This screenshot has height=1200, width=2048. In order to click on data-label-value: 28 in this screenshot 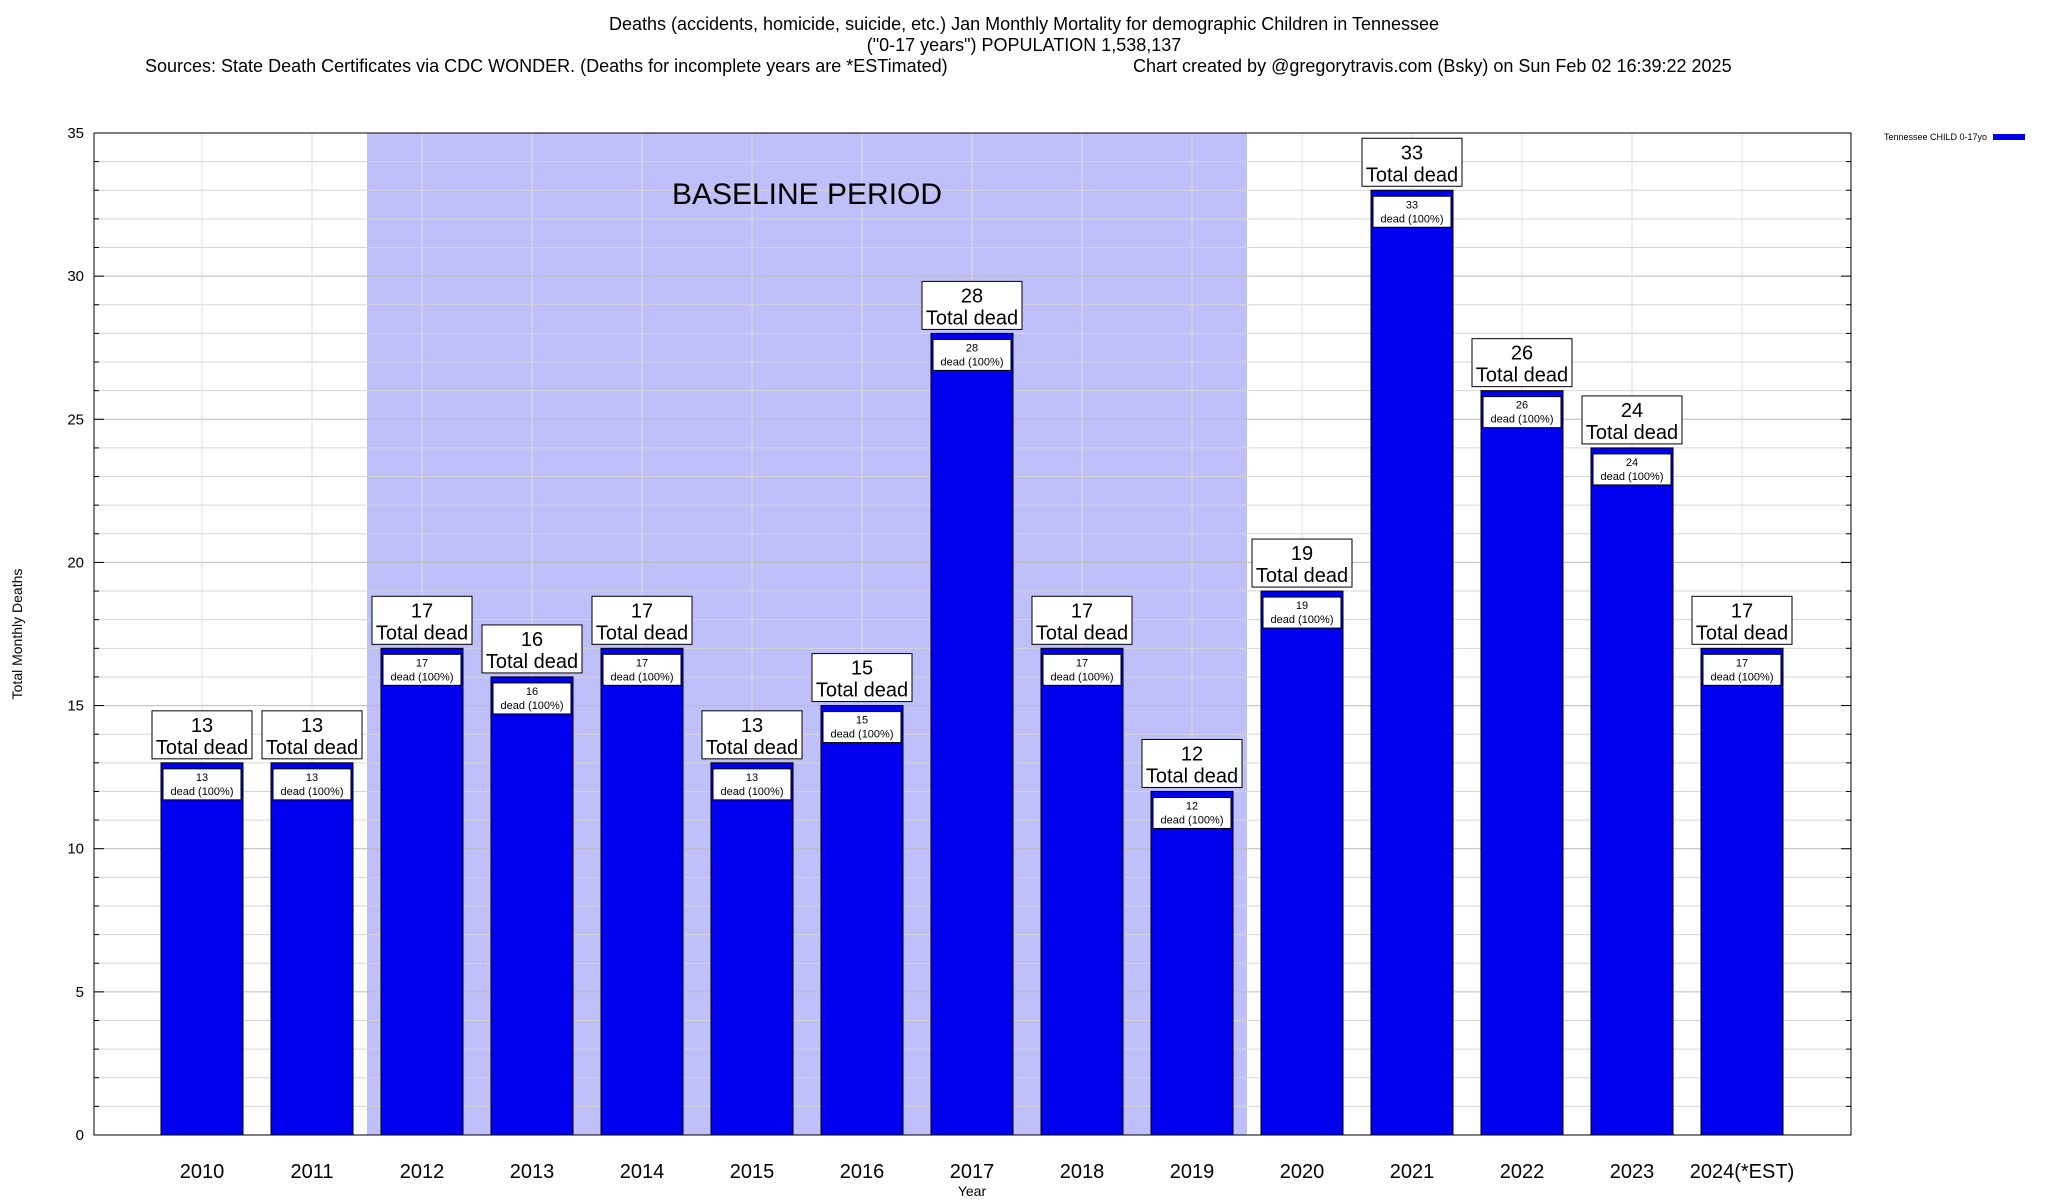, I will do `click(972, 296)`.